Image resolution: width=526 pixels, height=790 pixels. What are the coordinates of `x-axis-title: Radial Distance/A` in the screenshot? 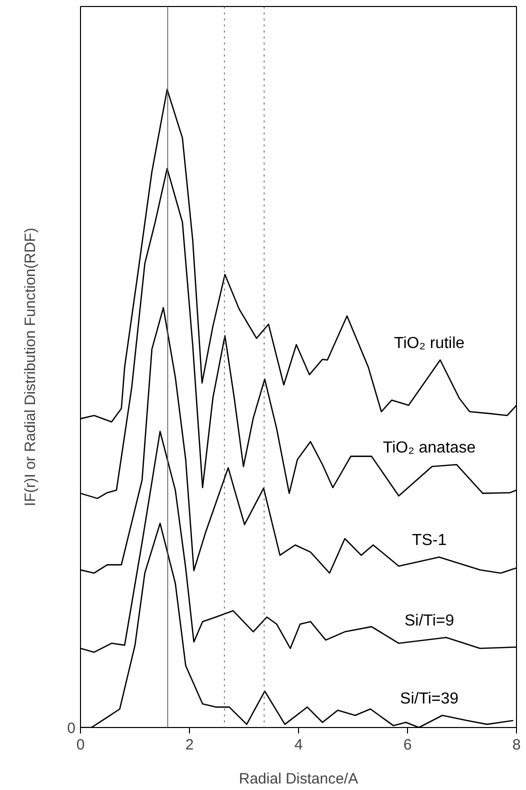 It's located at (298, 779).